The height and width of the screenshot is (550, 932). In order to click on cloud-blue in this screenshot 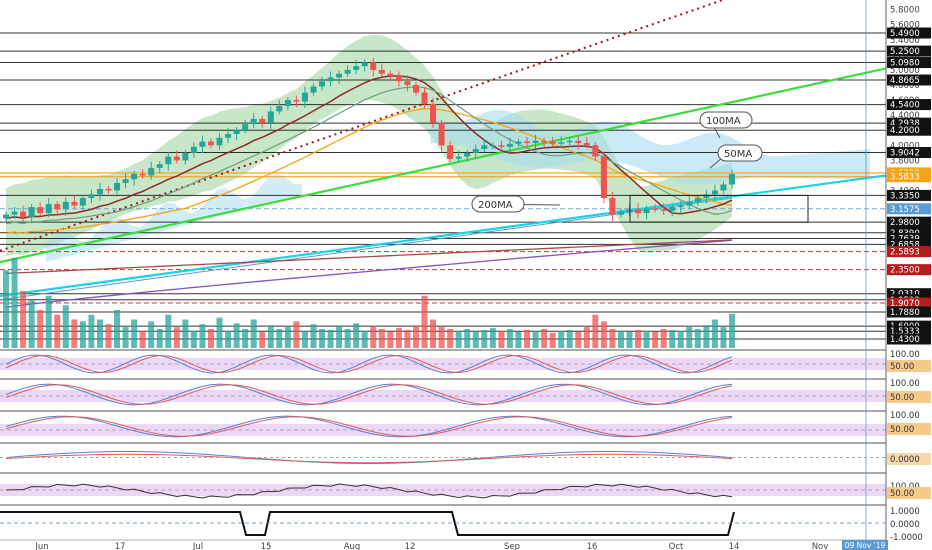, I will do `click(650, 147)`.